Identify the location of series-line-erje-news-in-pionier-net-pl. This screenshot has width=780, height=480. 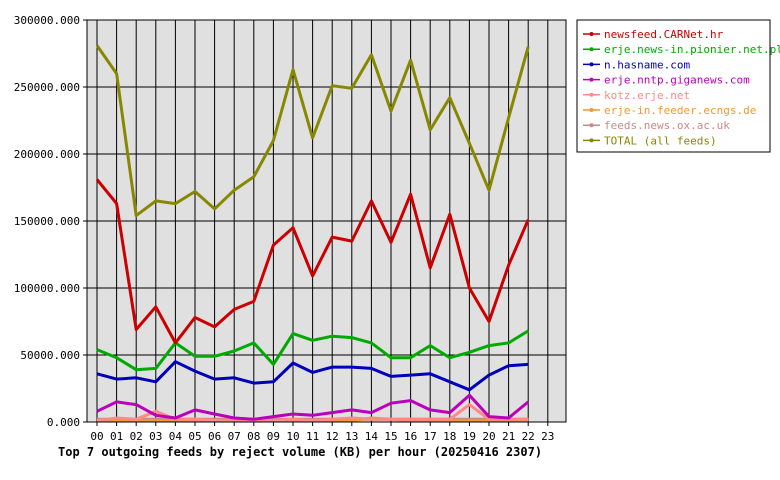
(312, 350).